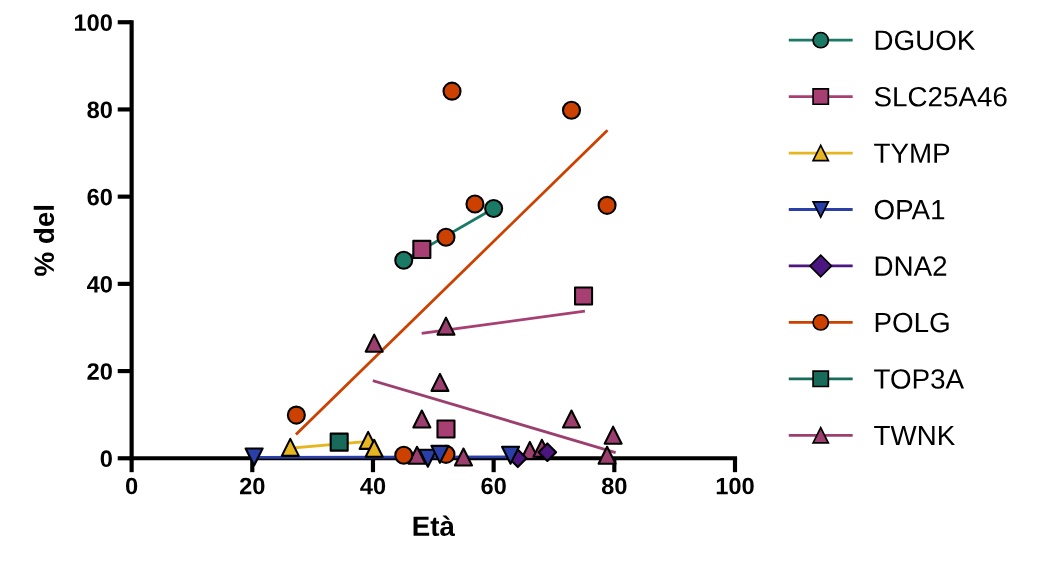  What do you see at coordinates (99, 371) in the screenshot?
I see `y-tick-label: 20` at bounding box center [99, 371].